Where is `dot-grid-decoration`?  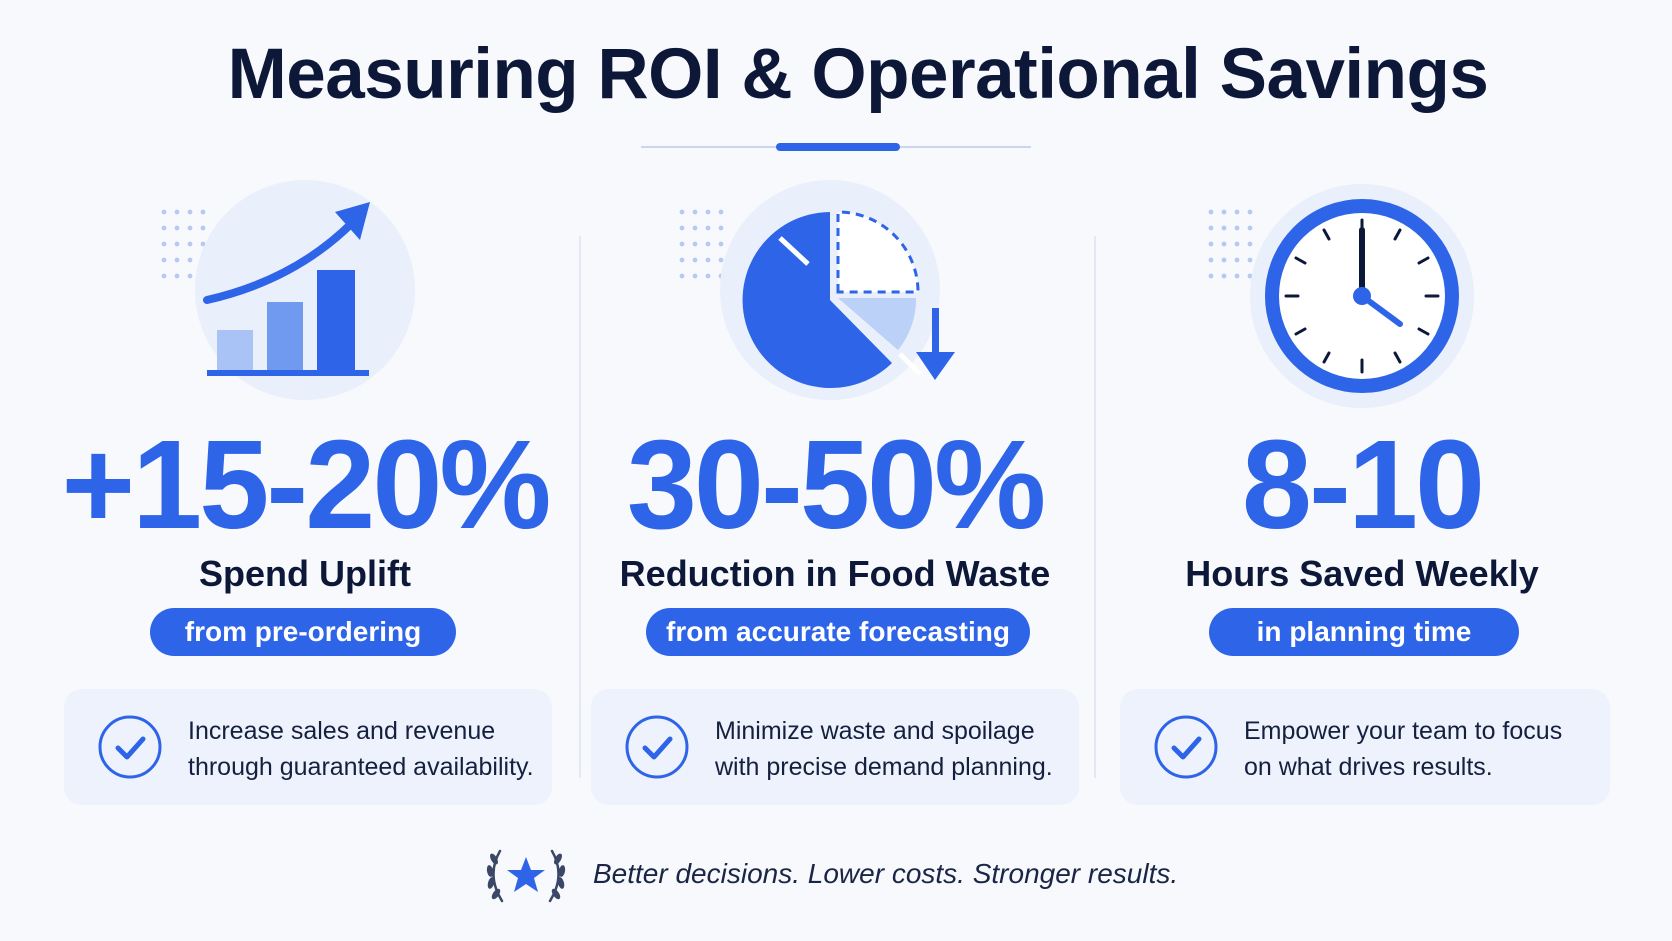 dot-grid-decoration is located at coordinates (1230, 244).